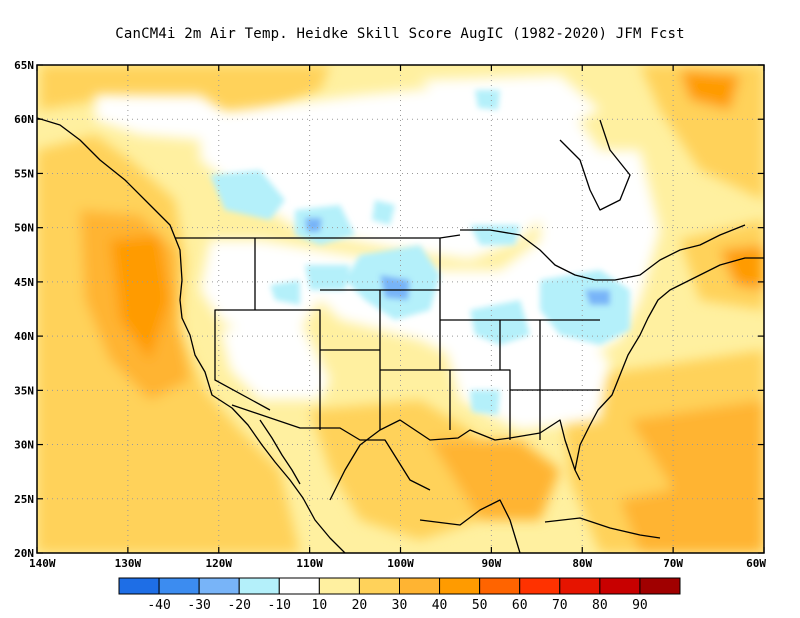 This screenshot has height=618, width=800. Describe the element at coordinates (24, 119) in the screenshot. I see `lat-tick-label: 60N` at that location.